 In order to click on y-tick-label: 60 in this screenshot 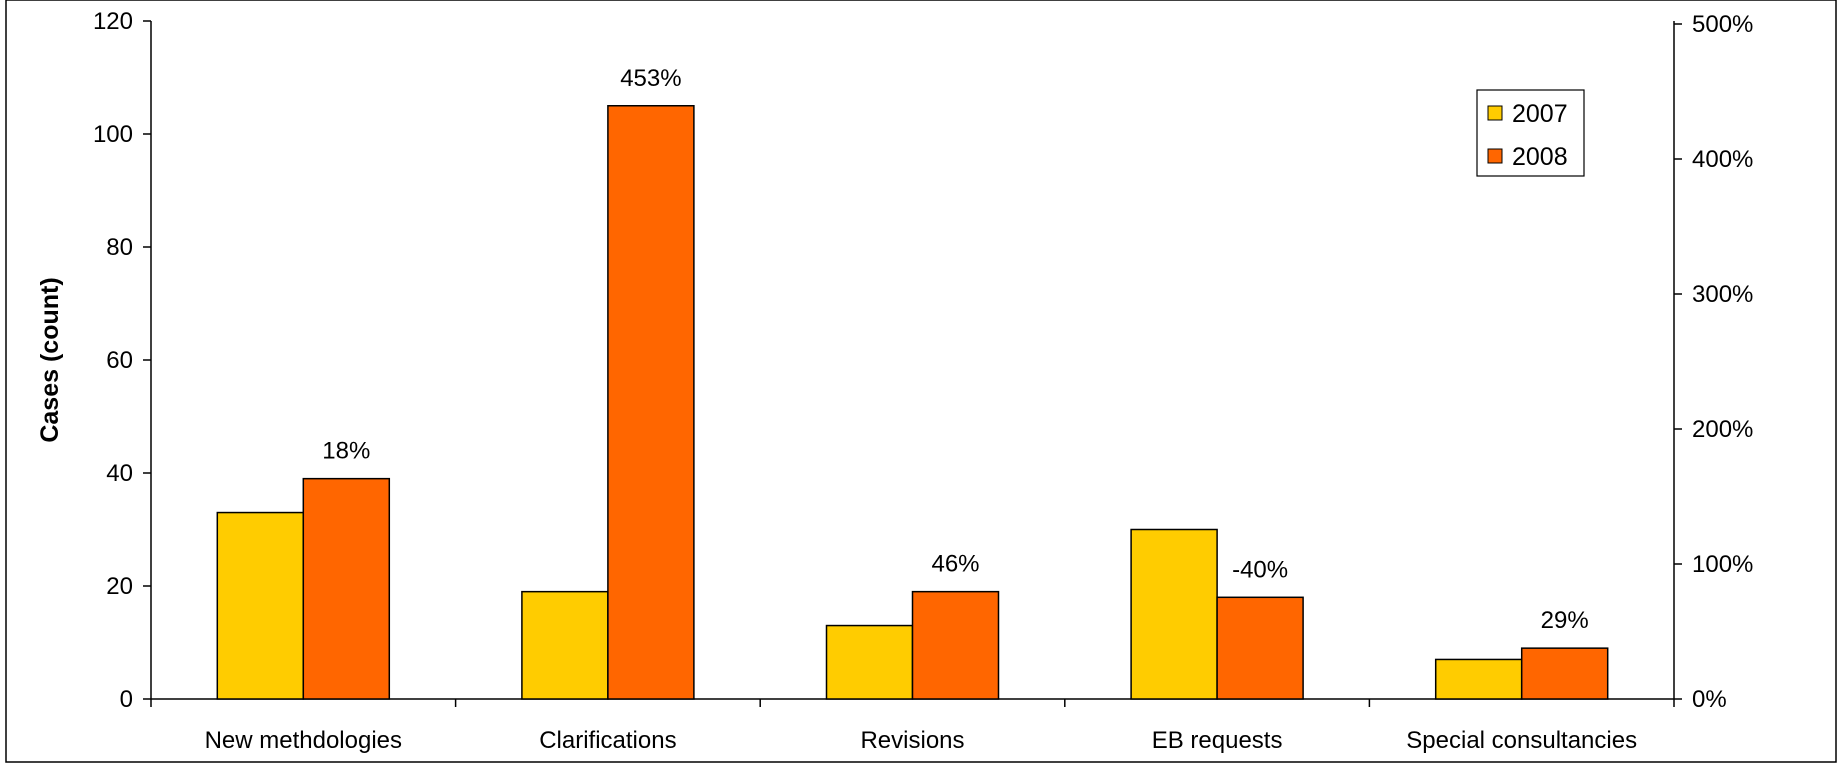, I will do `click(119, 360)`.